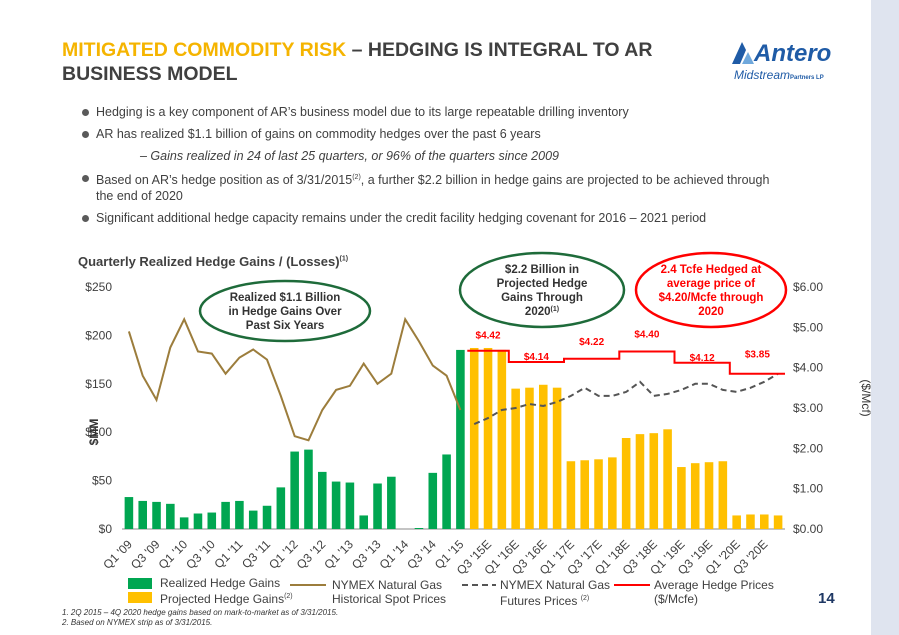 This screenshot has width=899, height=635. Describe the element at coordinates (808, 448) in the screenshot. I see `y2-tick-label: $2.00` at that location.